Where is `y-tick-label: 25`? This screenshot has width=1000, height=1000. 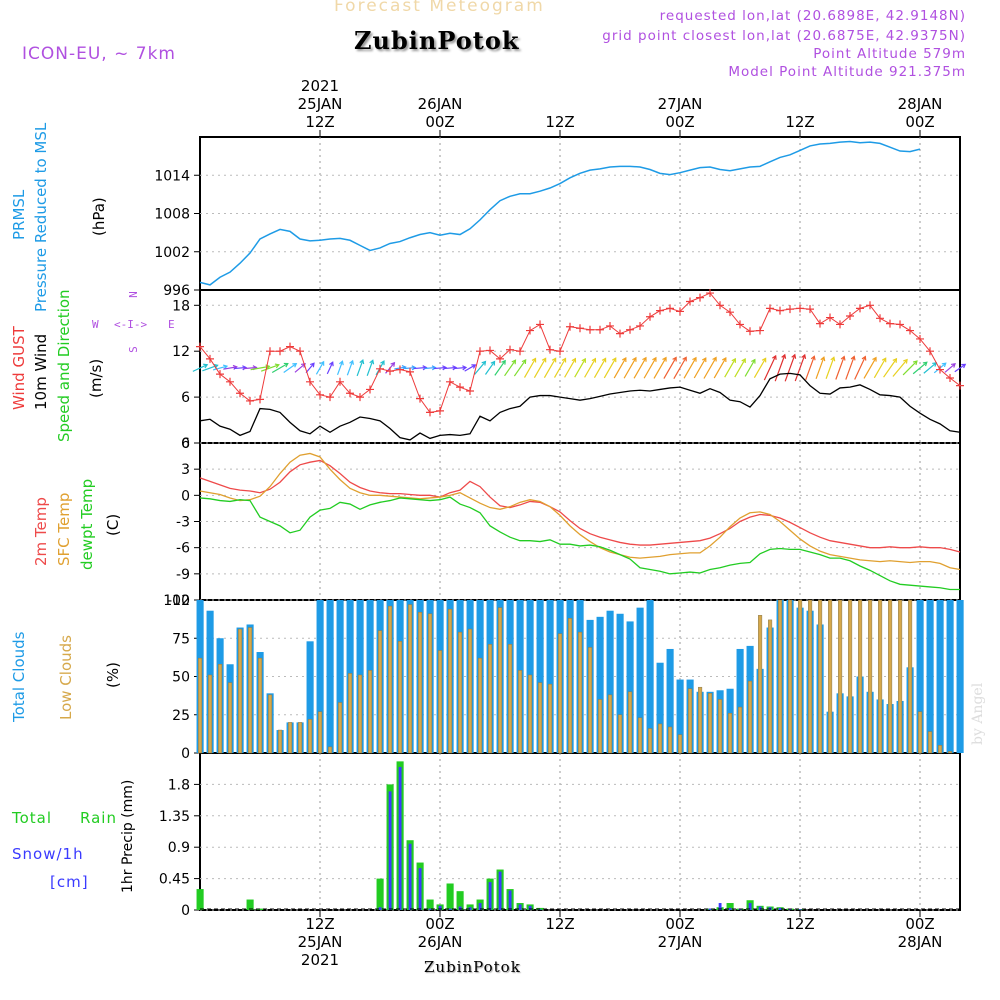
y-tick-label: 25 is located at coordinates (181, 716).